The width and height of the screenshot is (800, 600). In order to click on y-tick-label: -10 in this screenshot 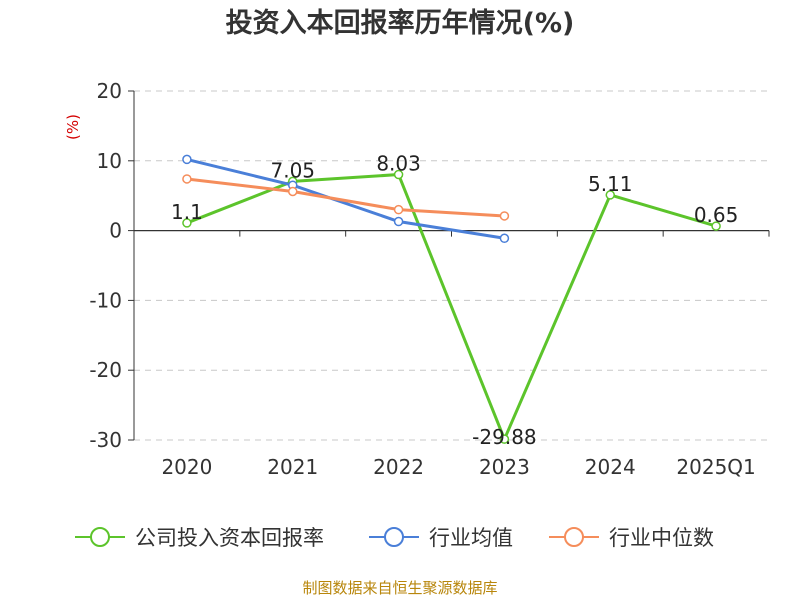, I will do `click(105, 300)`.